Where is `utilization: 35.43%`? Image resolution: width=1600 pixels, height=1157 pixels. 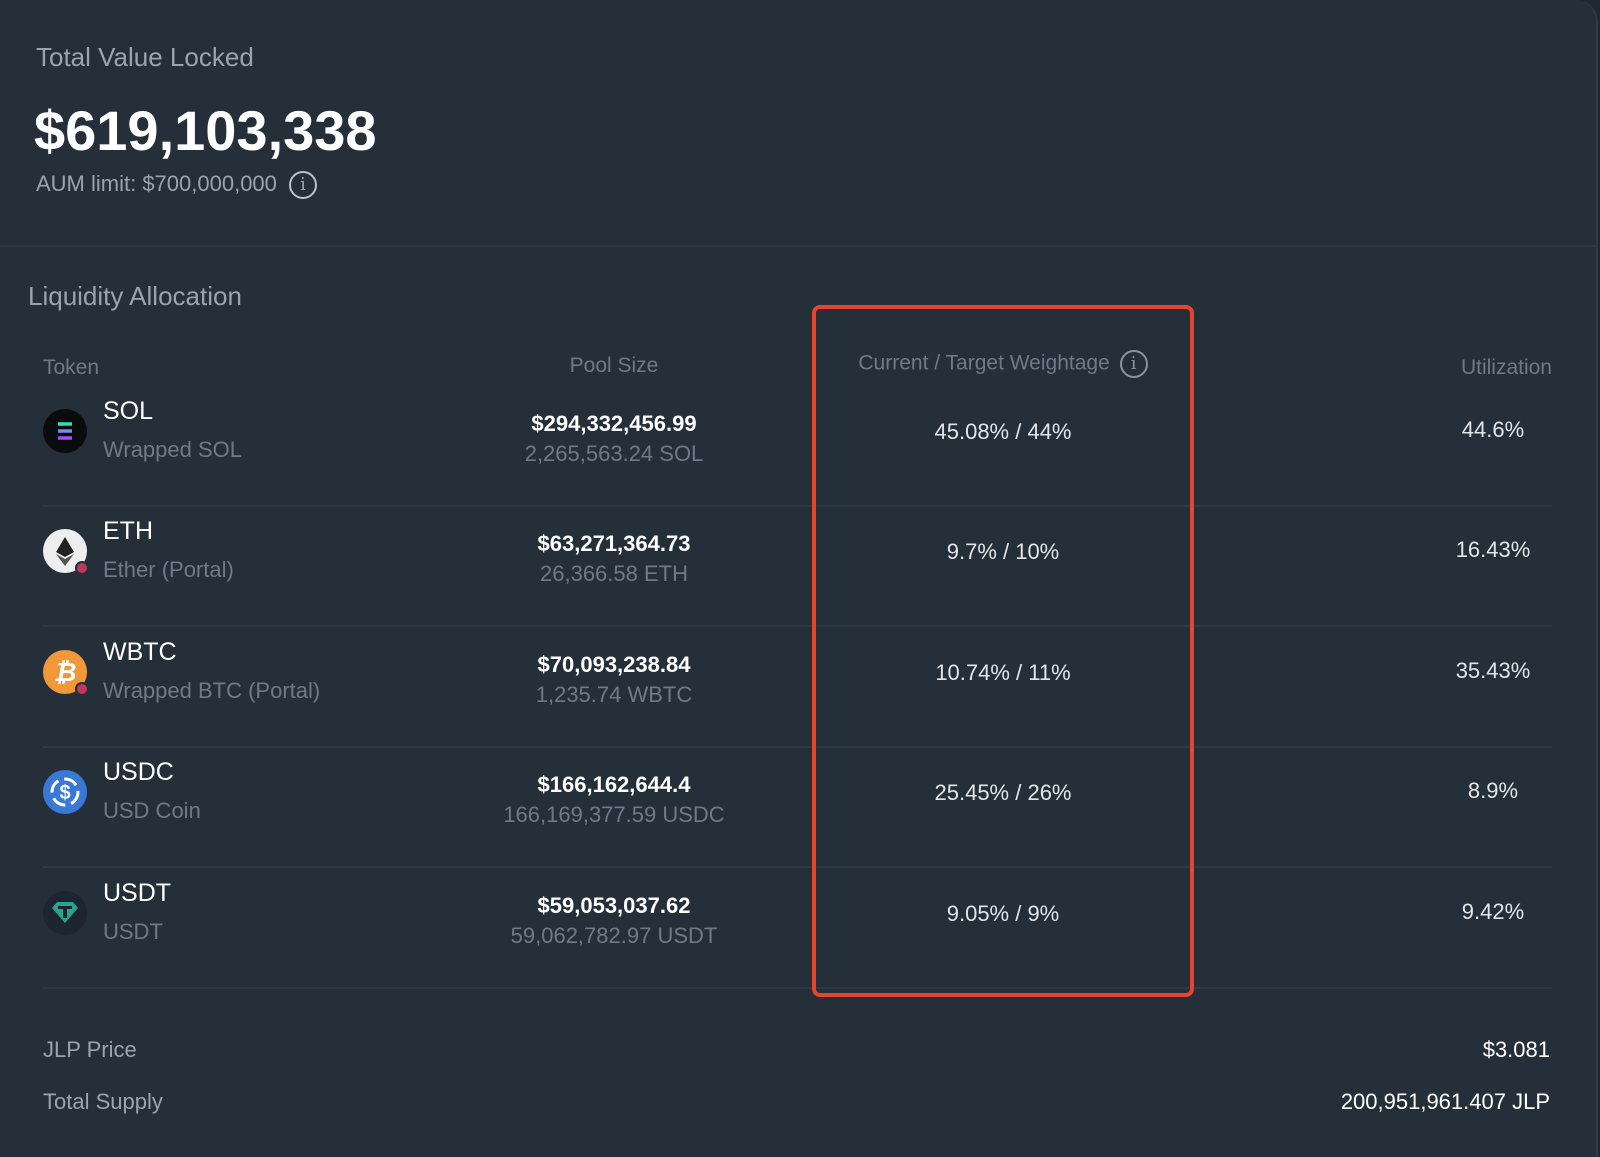
utilization: 35.43% is located at coordinates (1493, 670).